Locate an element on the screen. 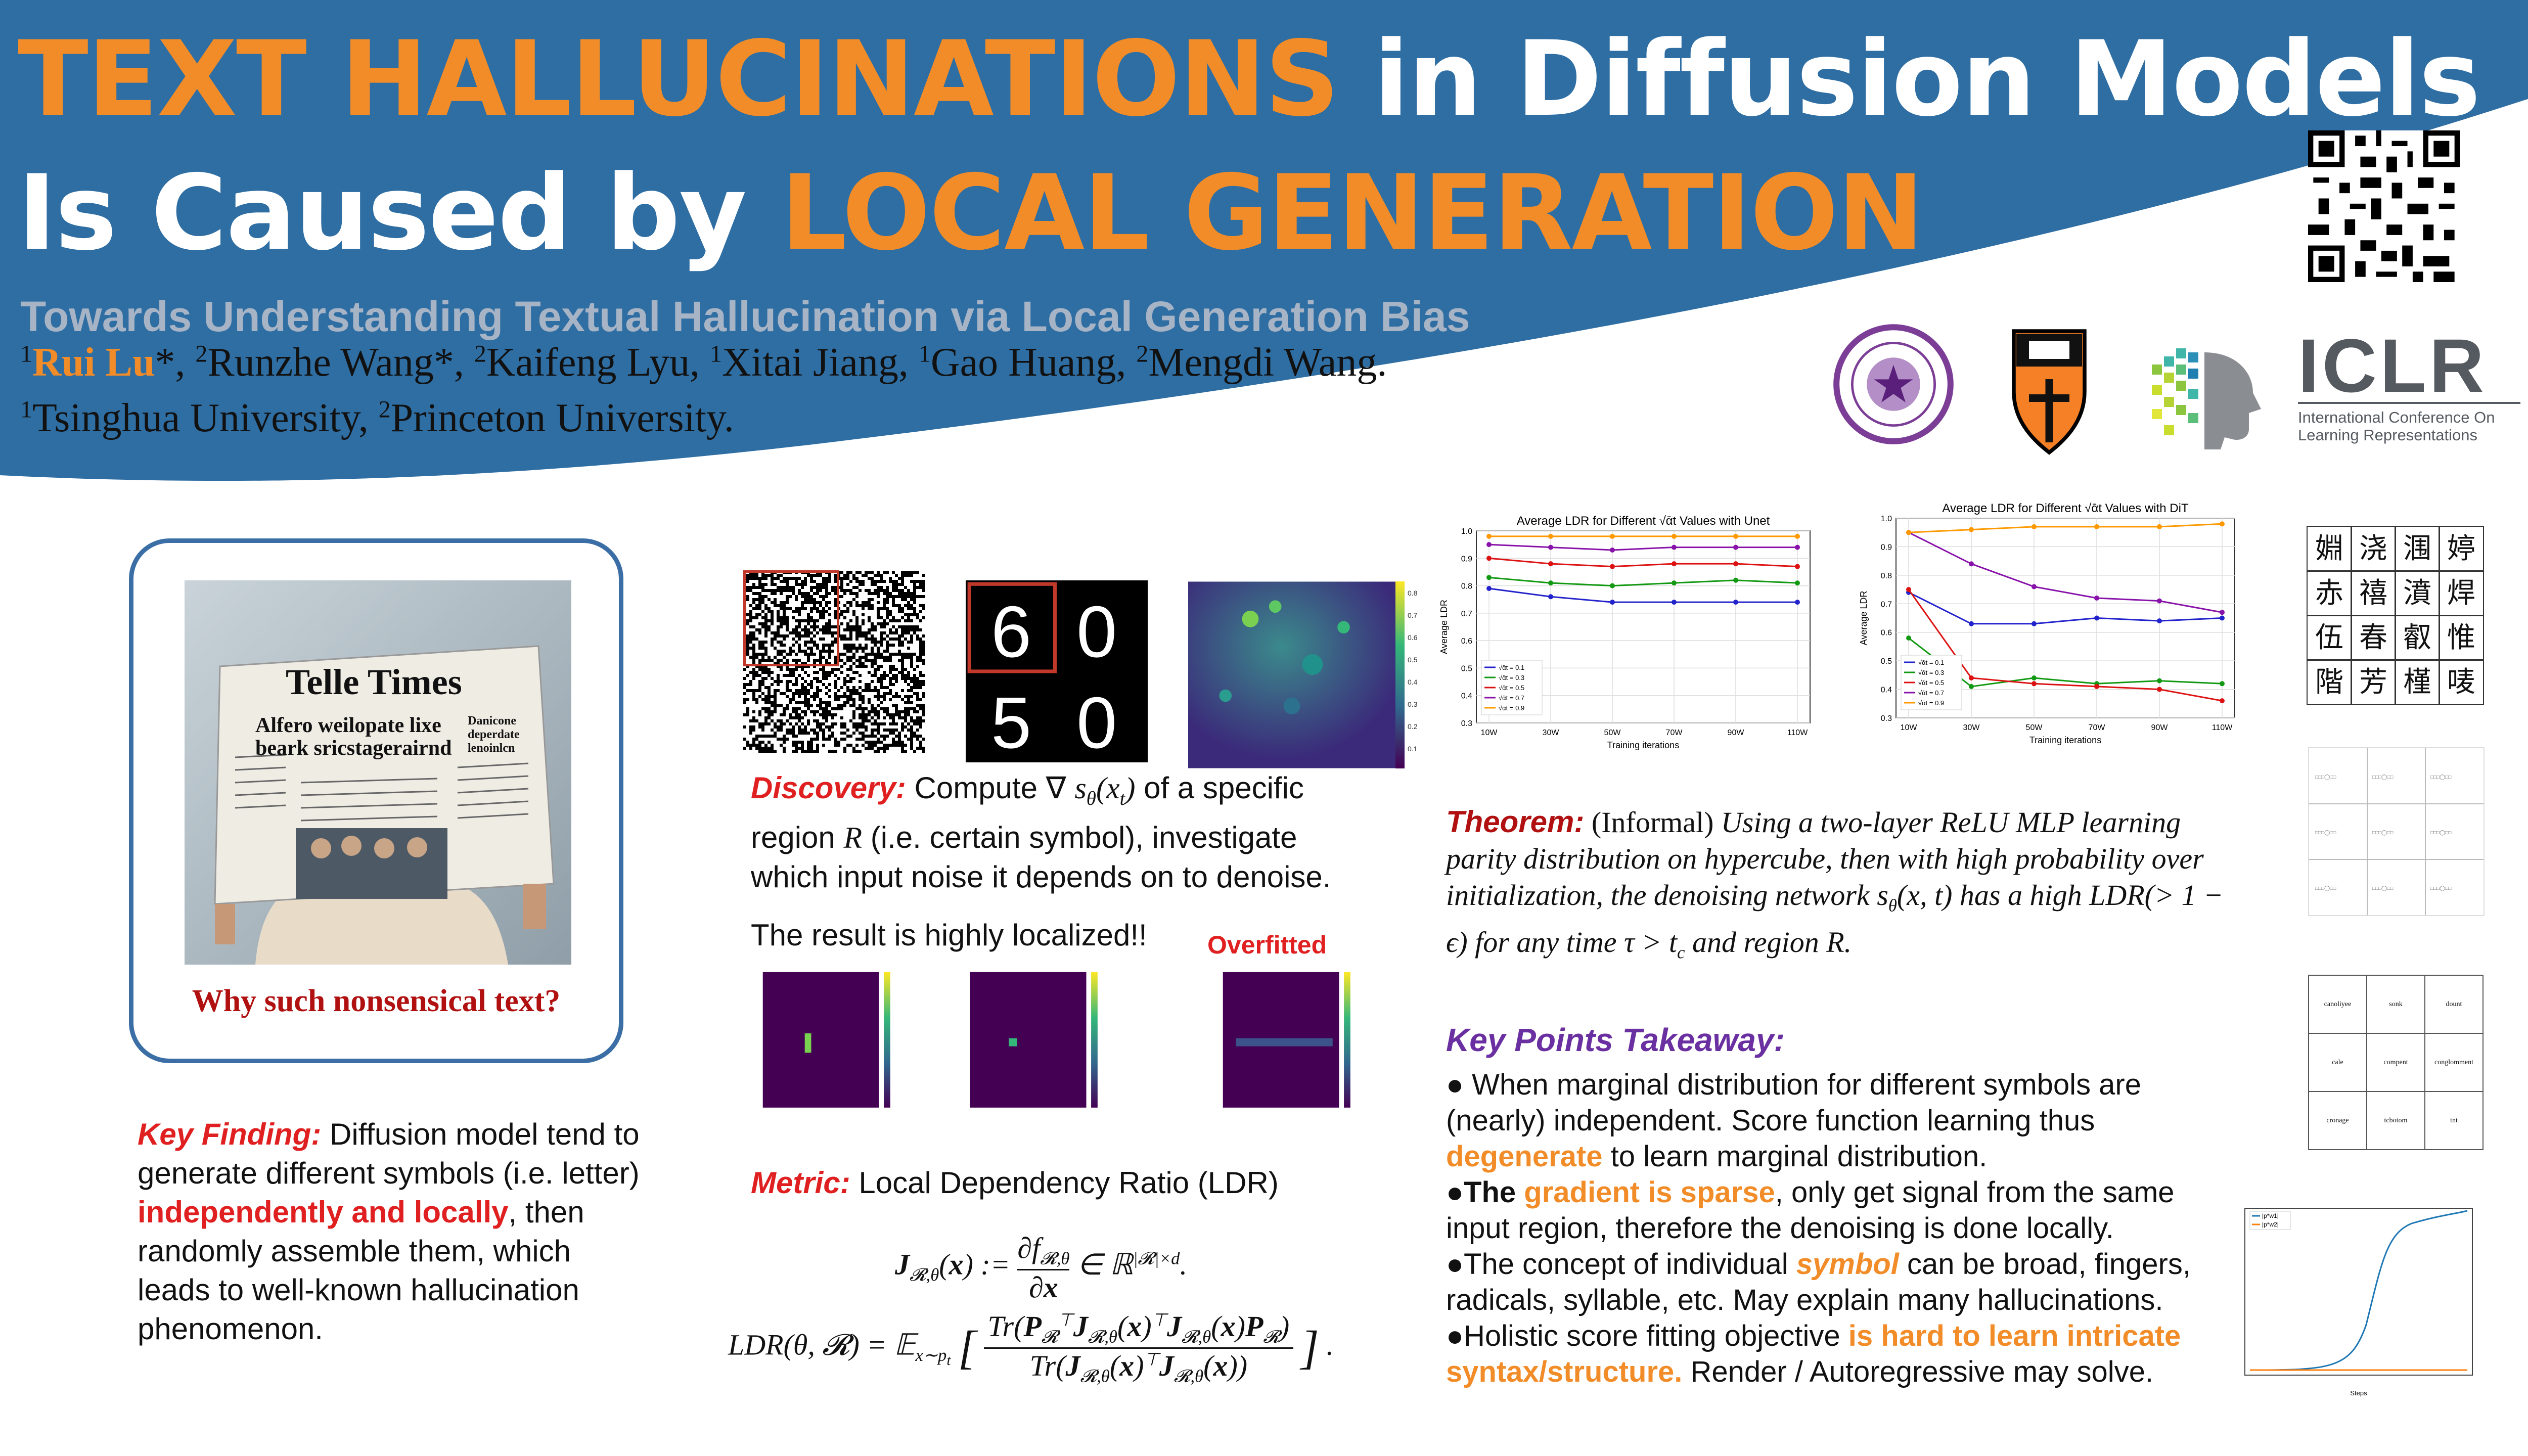  affil-name: Tsinghua University, is located at coordinates (206, 418).